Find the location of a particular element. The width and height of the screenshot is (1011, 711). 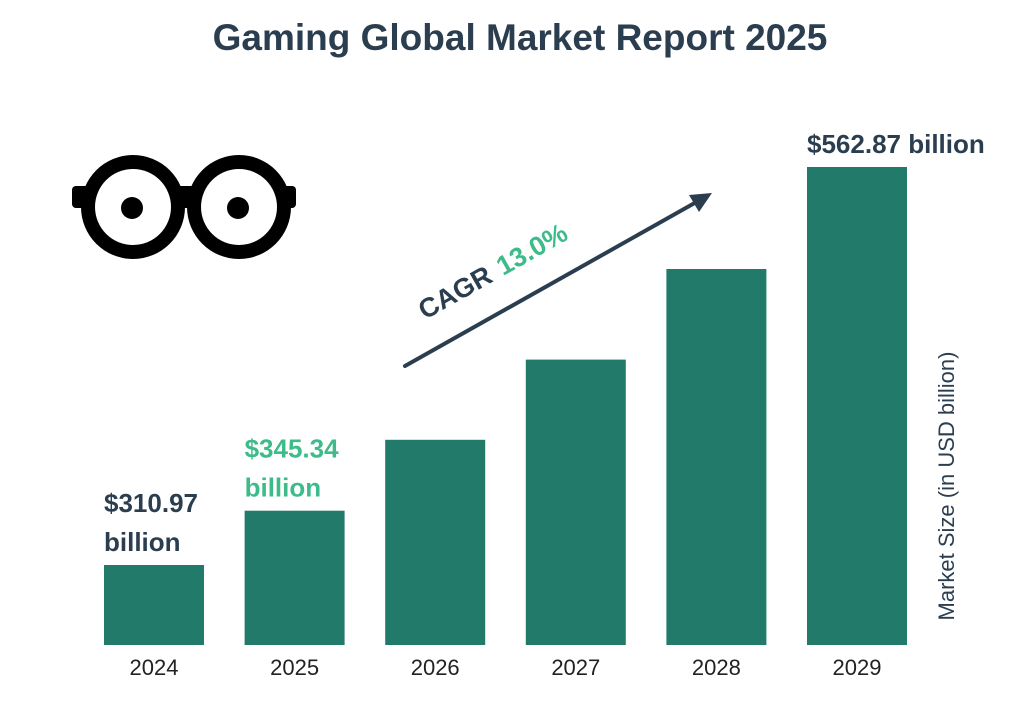

y-axis-label: Market Size (in USD billion) is located at coordinates (946, 486).